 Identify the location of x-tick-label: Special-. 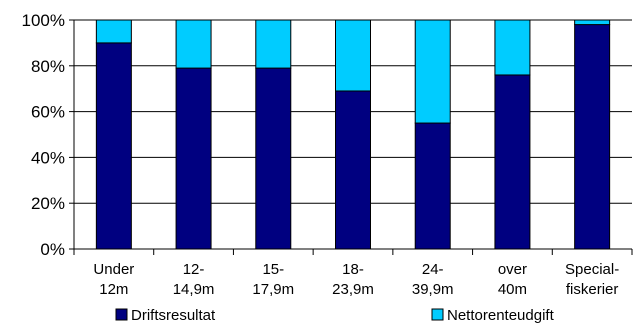
(592, 269).